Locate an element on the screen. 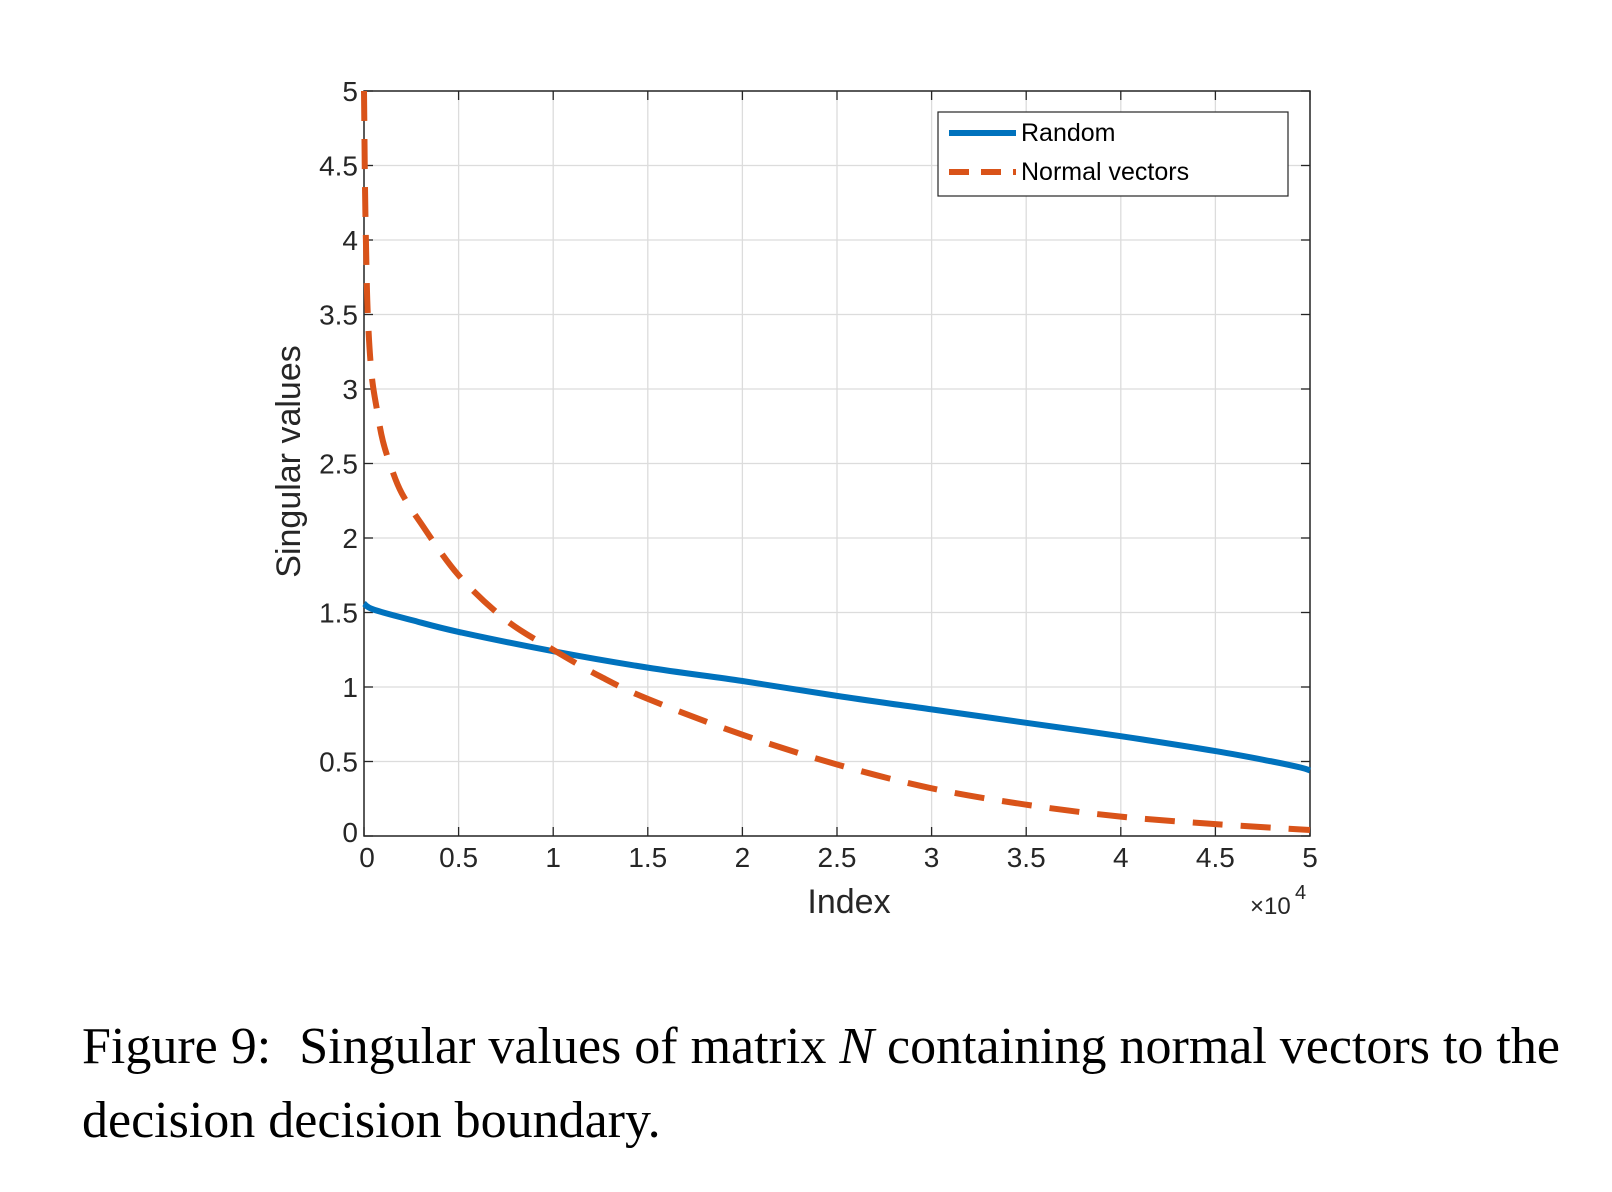  x-tick-label: 4.5 is located at coordinates (1215, 857).